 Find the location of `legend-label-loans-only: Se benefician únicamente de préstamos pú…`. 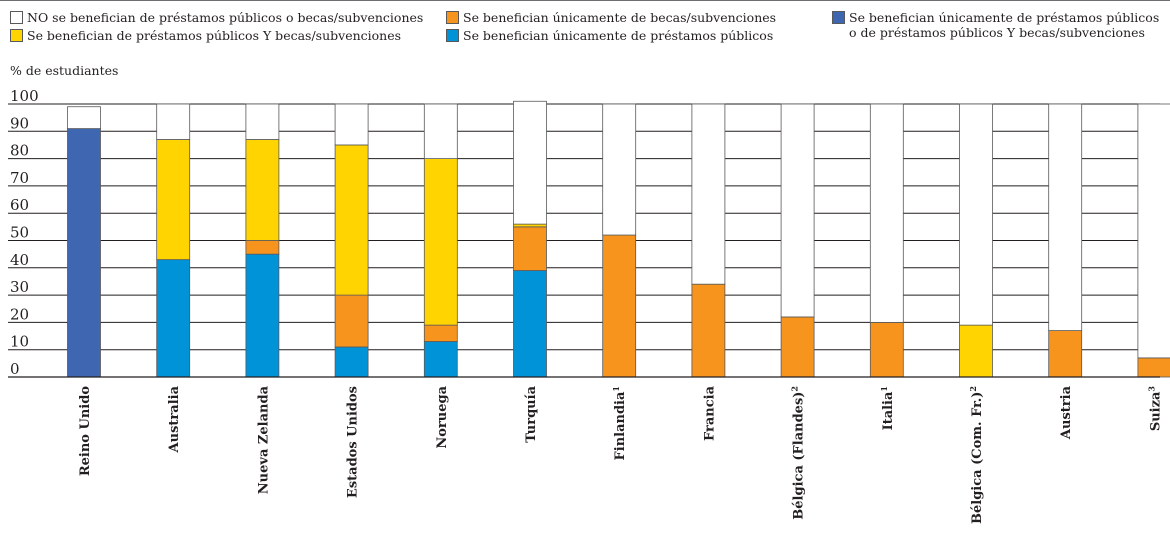

legend-label-loans-only: Se benefician únicamente de préstamos pú… is located at coordinates (618, 35).